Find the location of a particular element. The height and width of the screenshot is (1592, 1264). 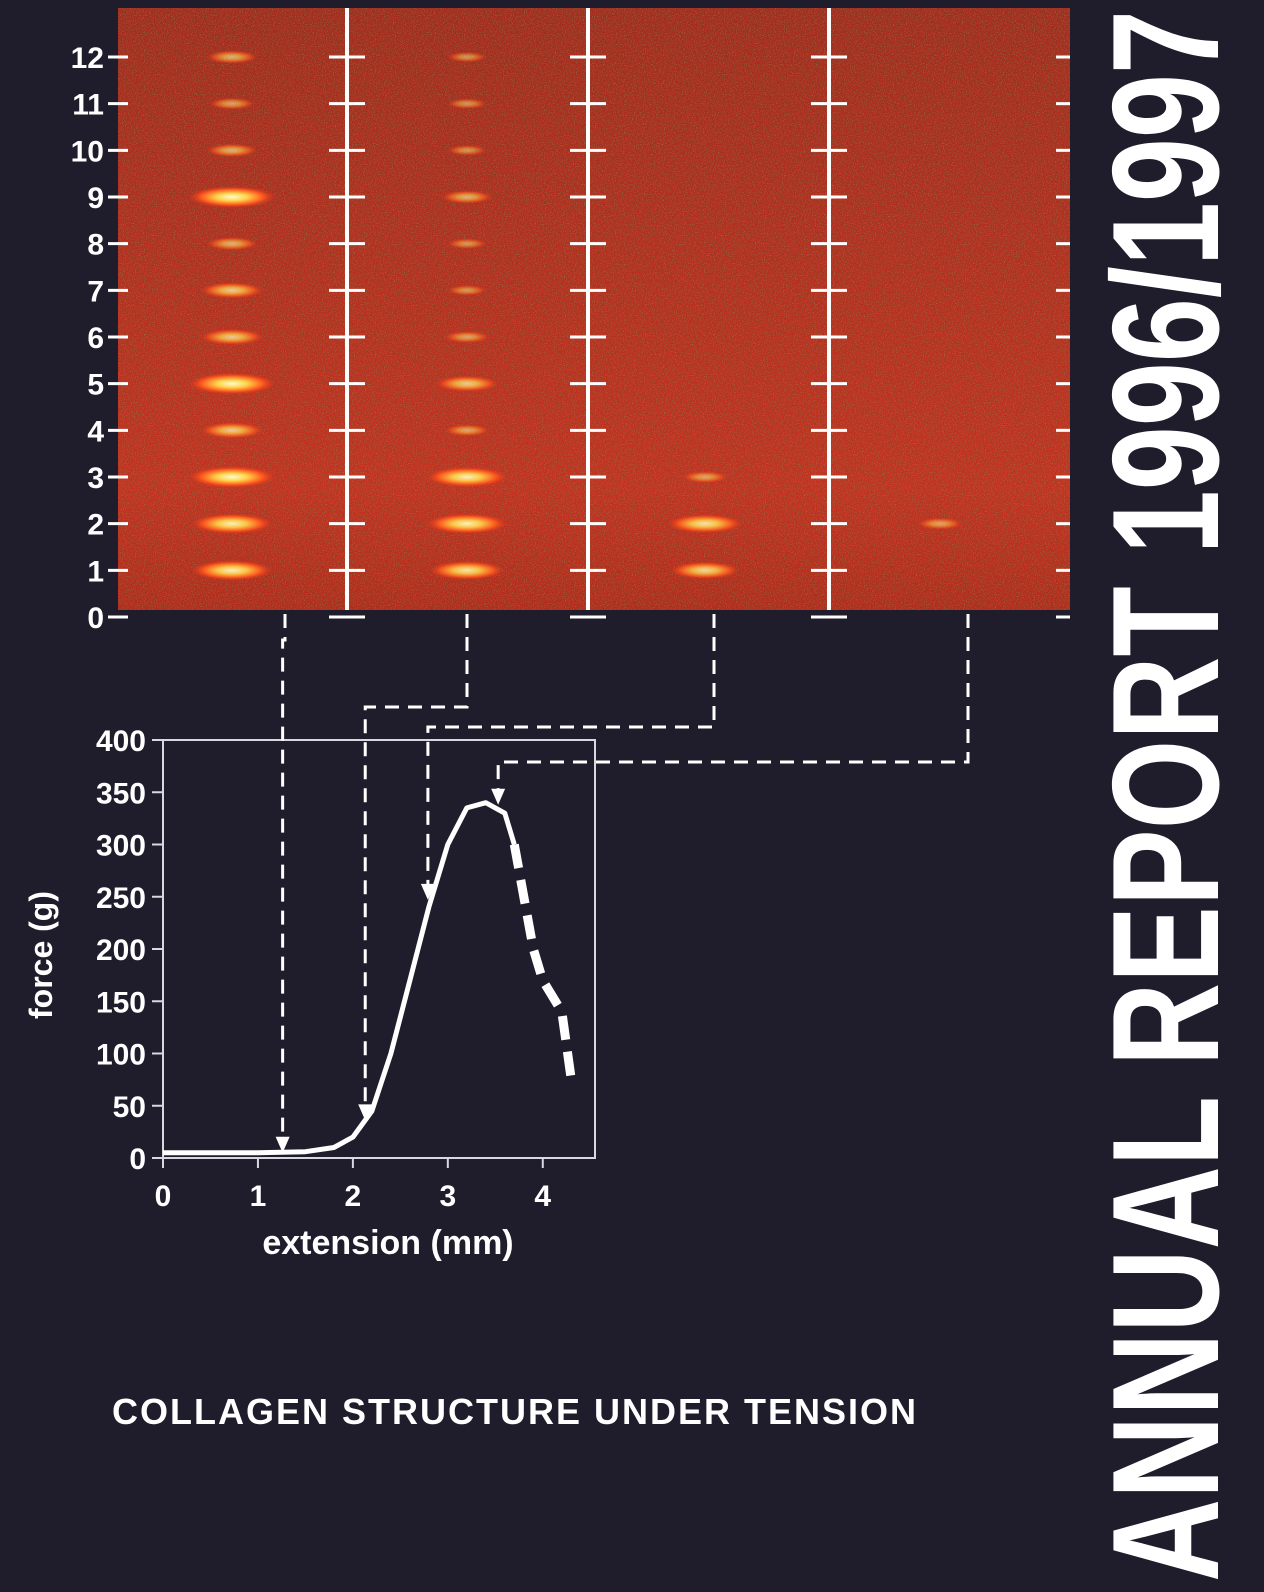

y-tick-label: 350 is located at coordinates (121, 793).